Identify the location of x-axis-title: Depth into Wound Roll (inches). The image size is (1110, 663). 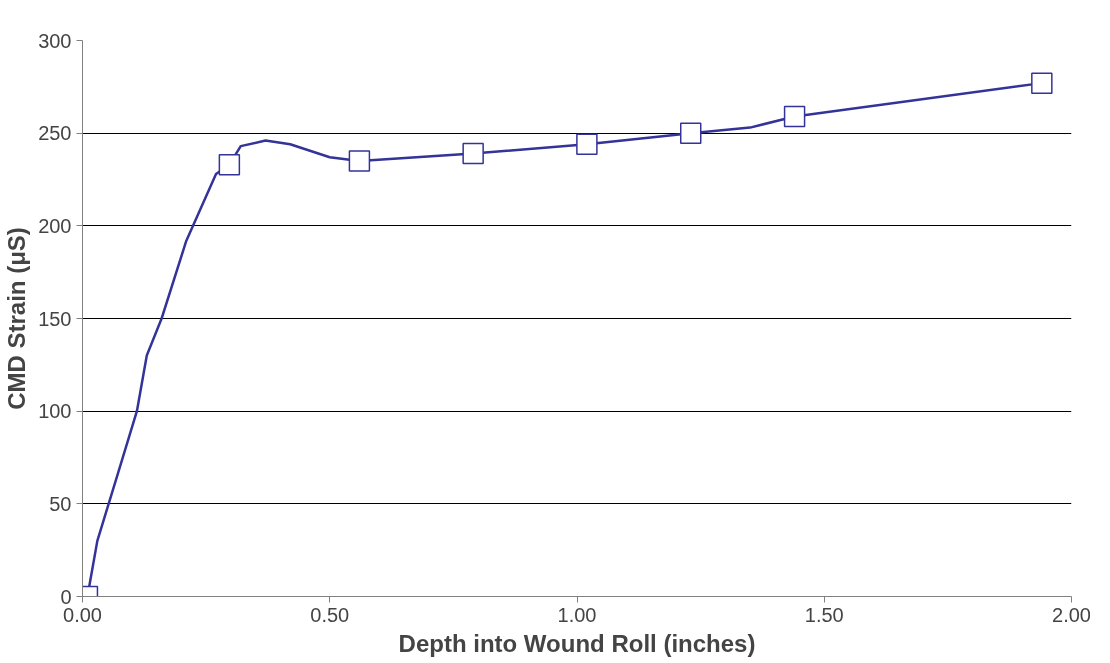
(577, 643).